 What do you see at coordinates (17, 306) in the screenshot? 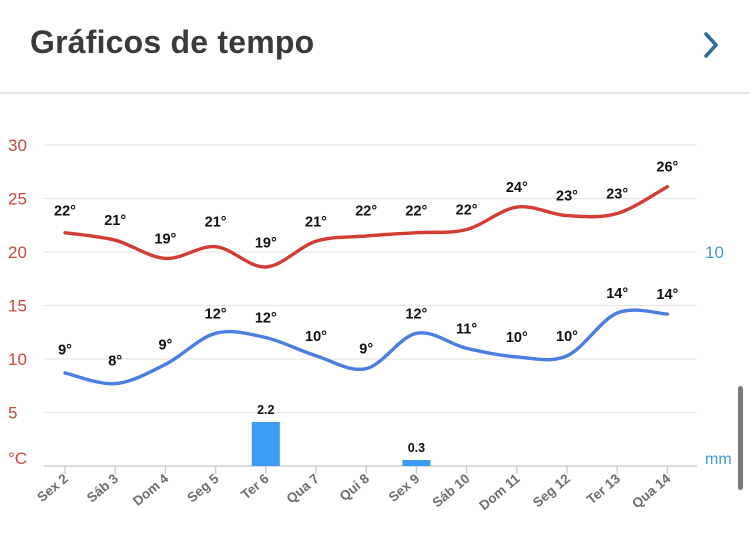
I see `left-axis-tick-label: 15` at bounding box center [17, 306].